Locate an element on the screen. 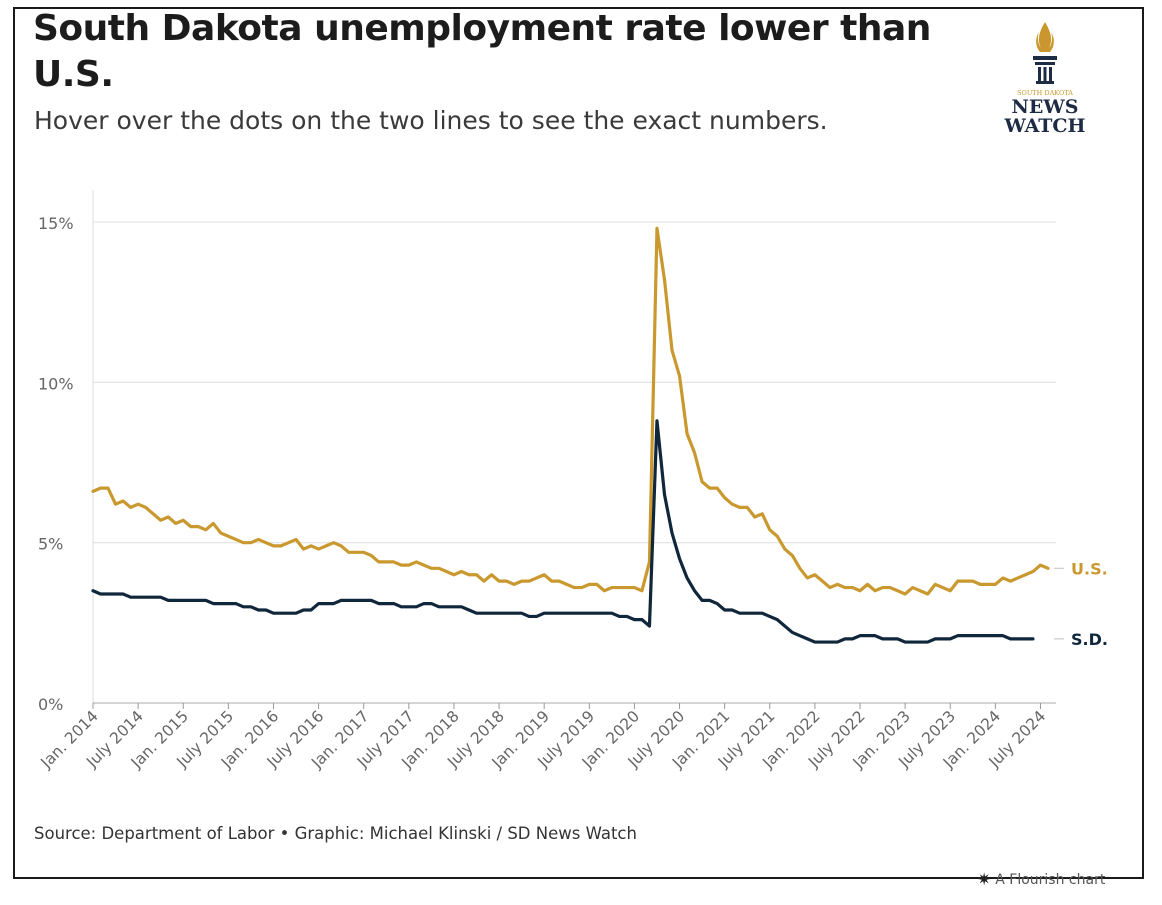 The height and width of the screenshot is (905, 1162). sd-news-watch-logo: SOUTH DAKOTA NEWS WATCH is located at coordinates (1044, 79).